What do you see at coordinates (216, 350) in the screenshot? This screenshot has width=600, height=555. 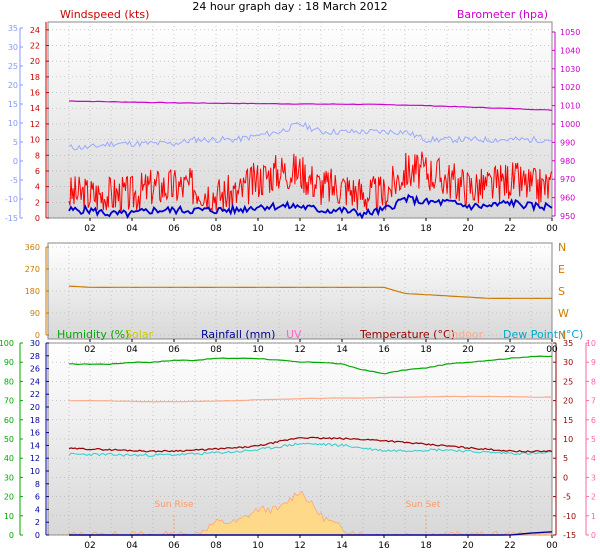 I see `panel2-x-tick-label: 08` at bounding box center [216, 350].